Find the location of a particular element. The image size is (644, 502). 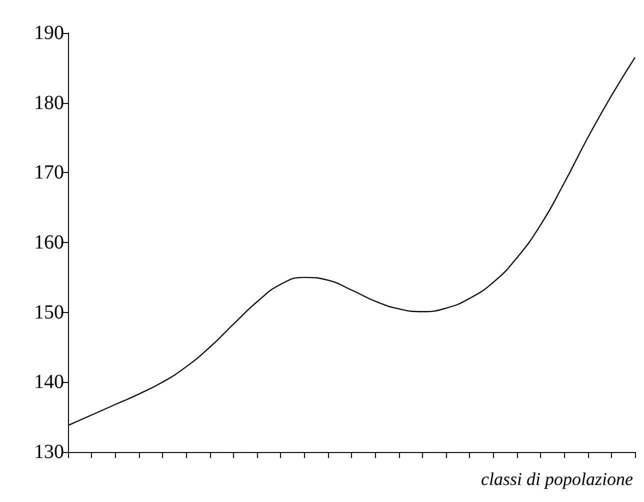

y-tick-label: 150 is located at coordinates (49, 312).